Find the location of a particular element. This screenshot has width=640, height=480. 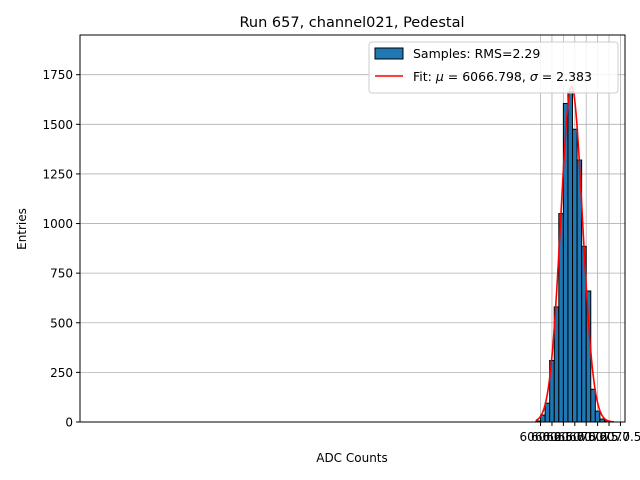

legend-fit-mu-value: = 6066.798, is located at coordinates (487, 76).